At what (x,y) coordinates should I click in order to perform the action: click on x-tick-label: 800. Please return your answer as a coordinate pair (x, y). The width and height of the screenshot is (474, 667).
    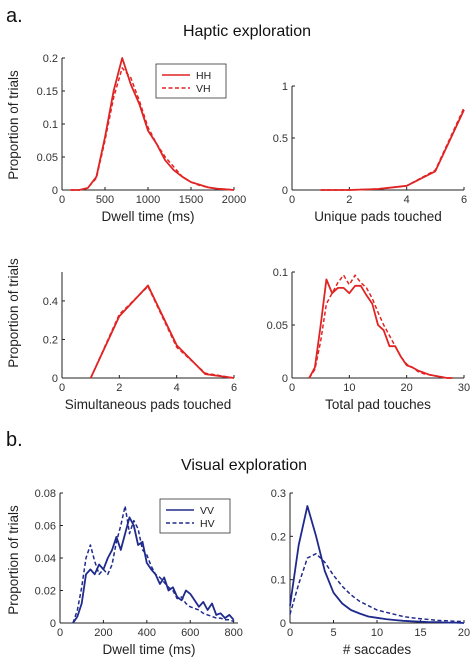
    Looking at the image, I should click on (233, 633).